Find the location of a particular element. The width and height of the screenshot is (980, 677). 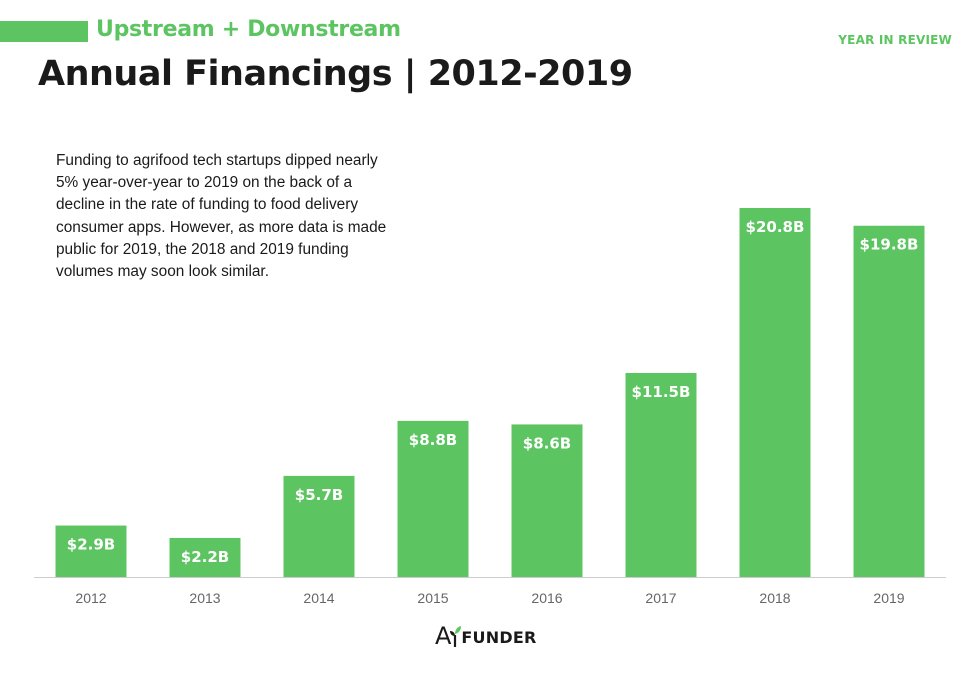

bar-value-label-2016: $8.6B is located at coordinates (547, 443).